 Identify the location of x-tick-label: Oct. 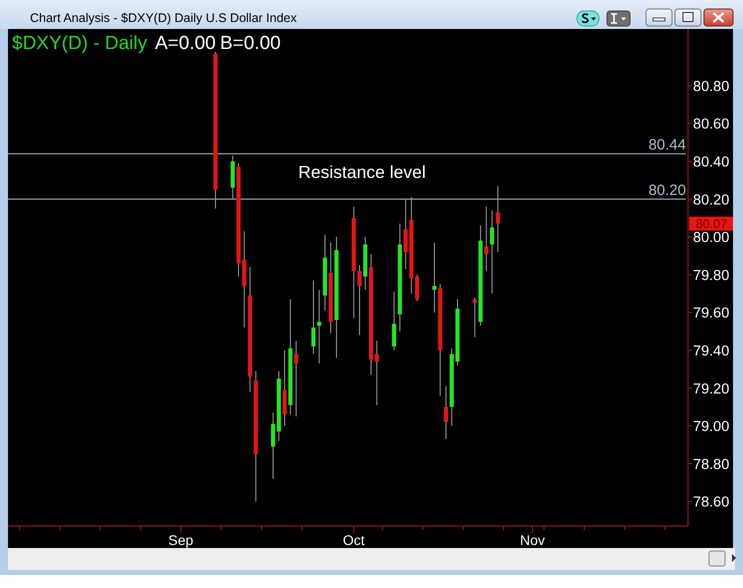
(353, 540).